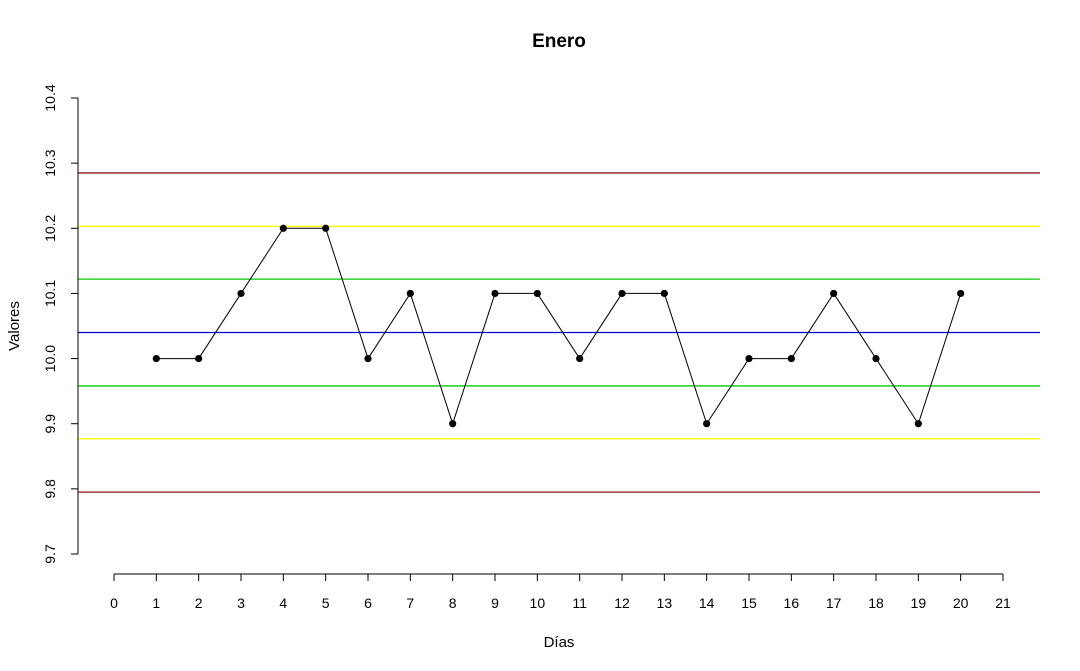 This screenshot has width=1080, height=671. What do you see at coordinates (559, 41) in the screenshot?
I see `chart-title: Enero` at bounding box center [559, 41].